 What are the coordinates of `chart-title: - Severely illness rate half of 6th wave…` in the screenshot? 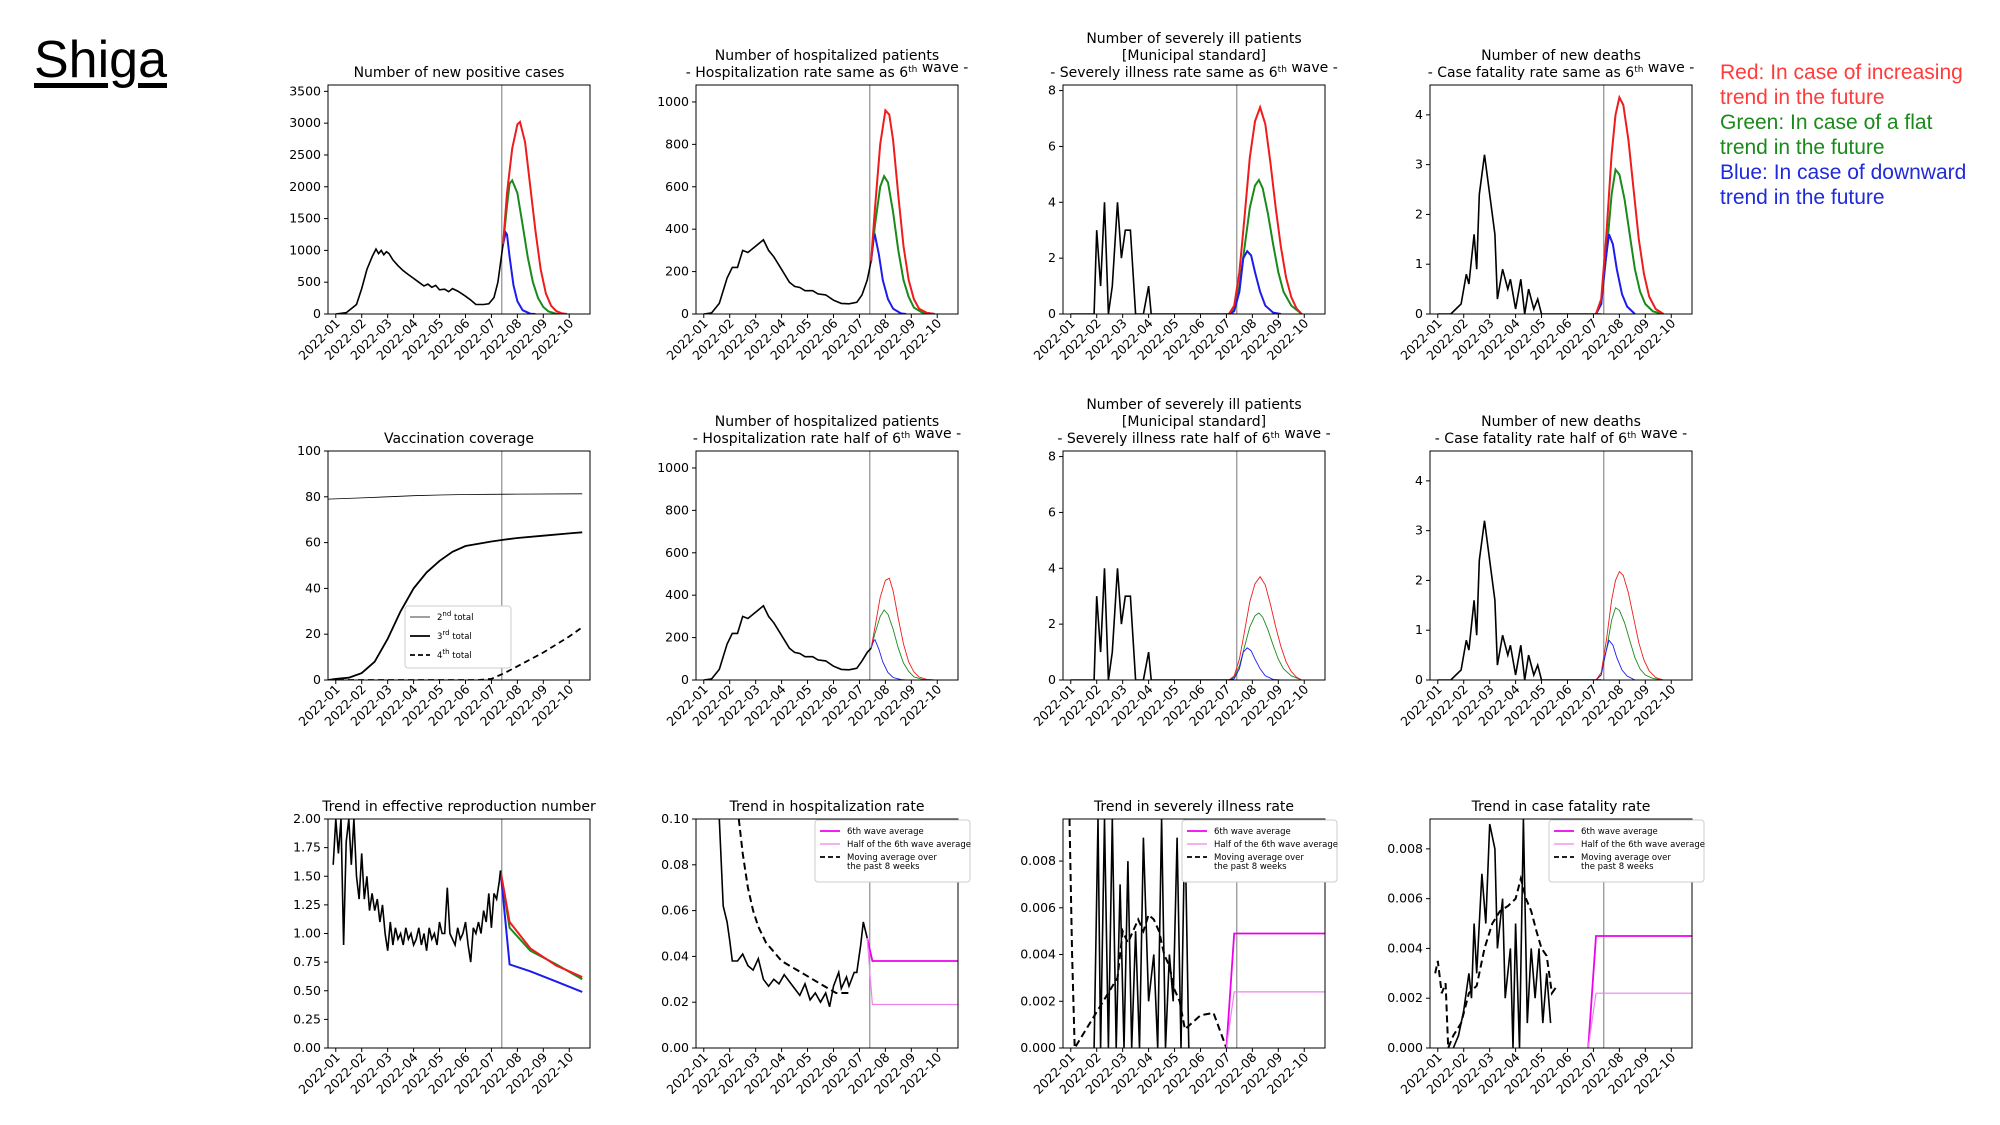 It's located at (1193, 436).